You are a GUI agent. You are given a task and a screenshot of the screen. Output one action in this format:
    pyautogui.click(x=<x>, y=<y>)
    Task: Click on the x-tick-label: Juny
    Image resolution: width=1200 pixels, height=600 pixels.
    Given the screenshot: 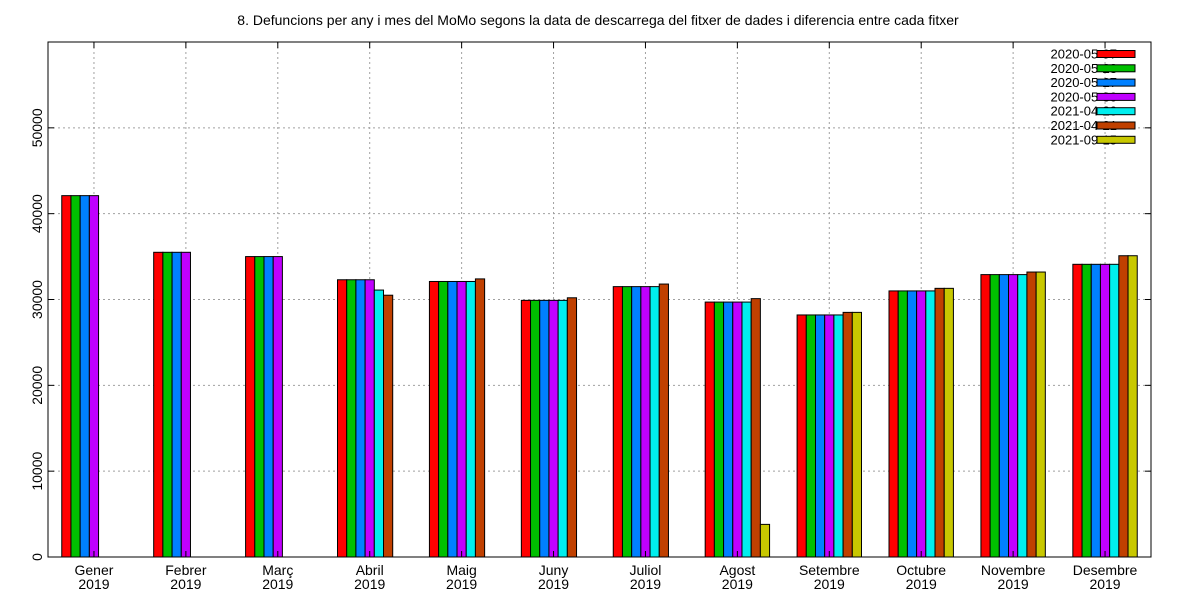 What is the action you would take?
    pyautogui.click(x=554, y=570)
    